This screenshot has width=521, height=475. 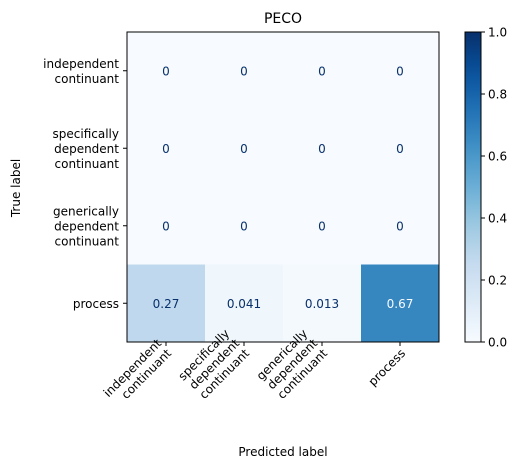 What do you see at coordinates (283, 19) in the screenshot?
I see `chart-title: PECO` at bounding box center [283, 19].